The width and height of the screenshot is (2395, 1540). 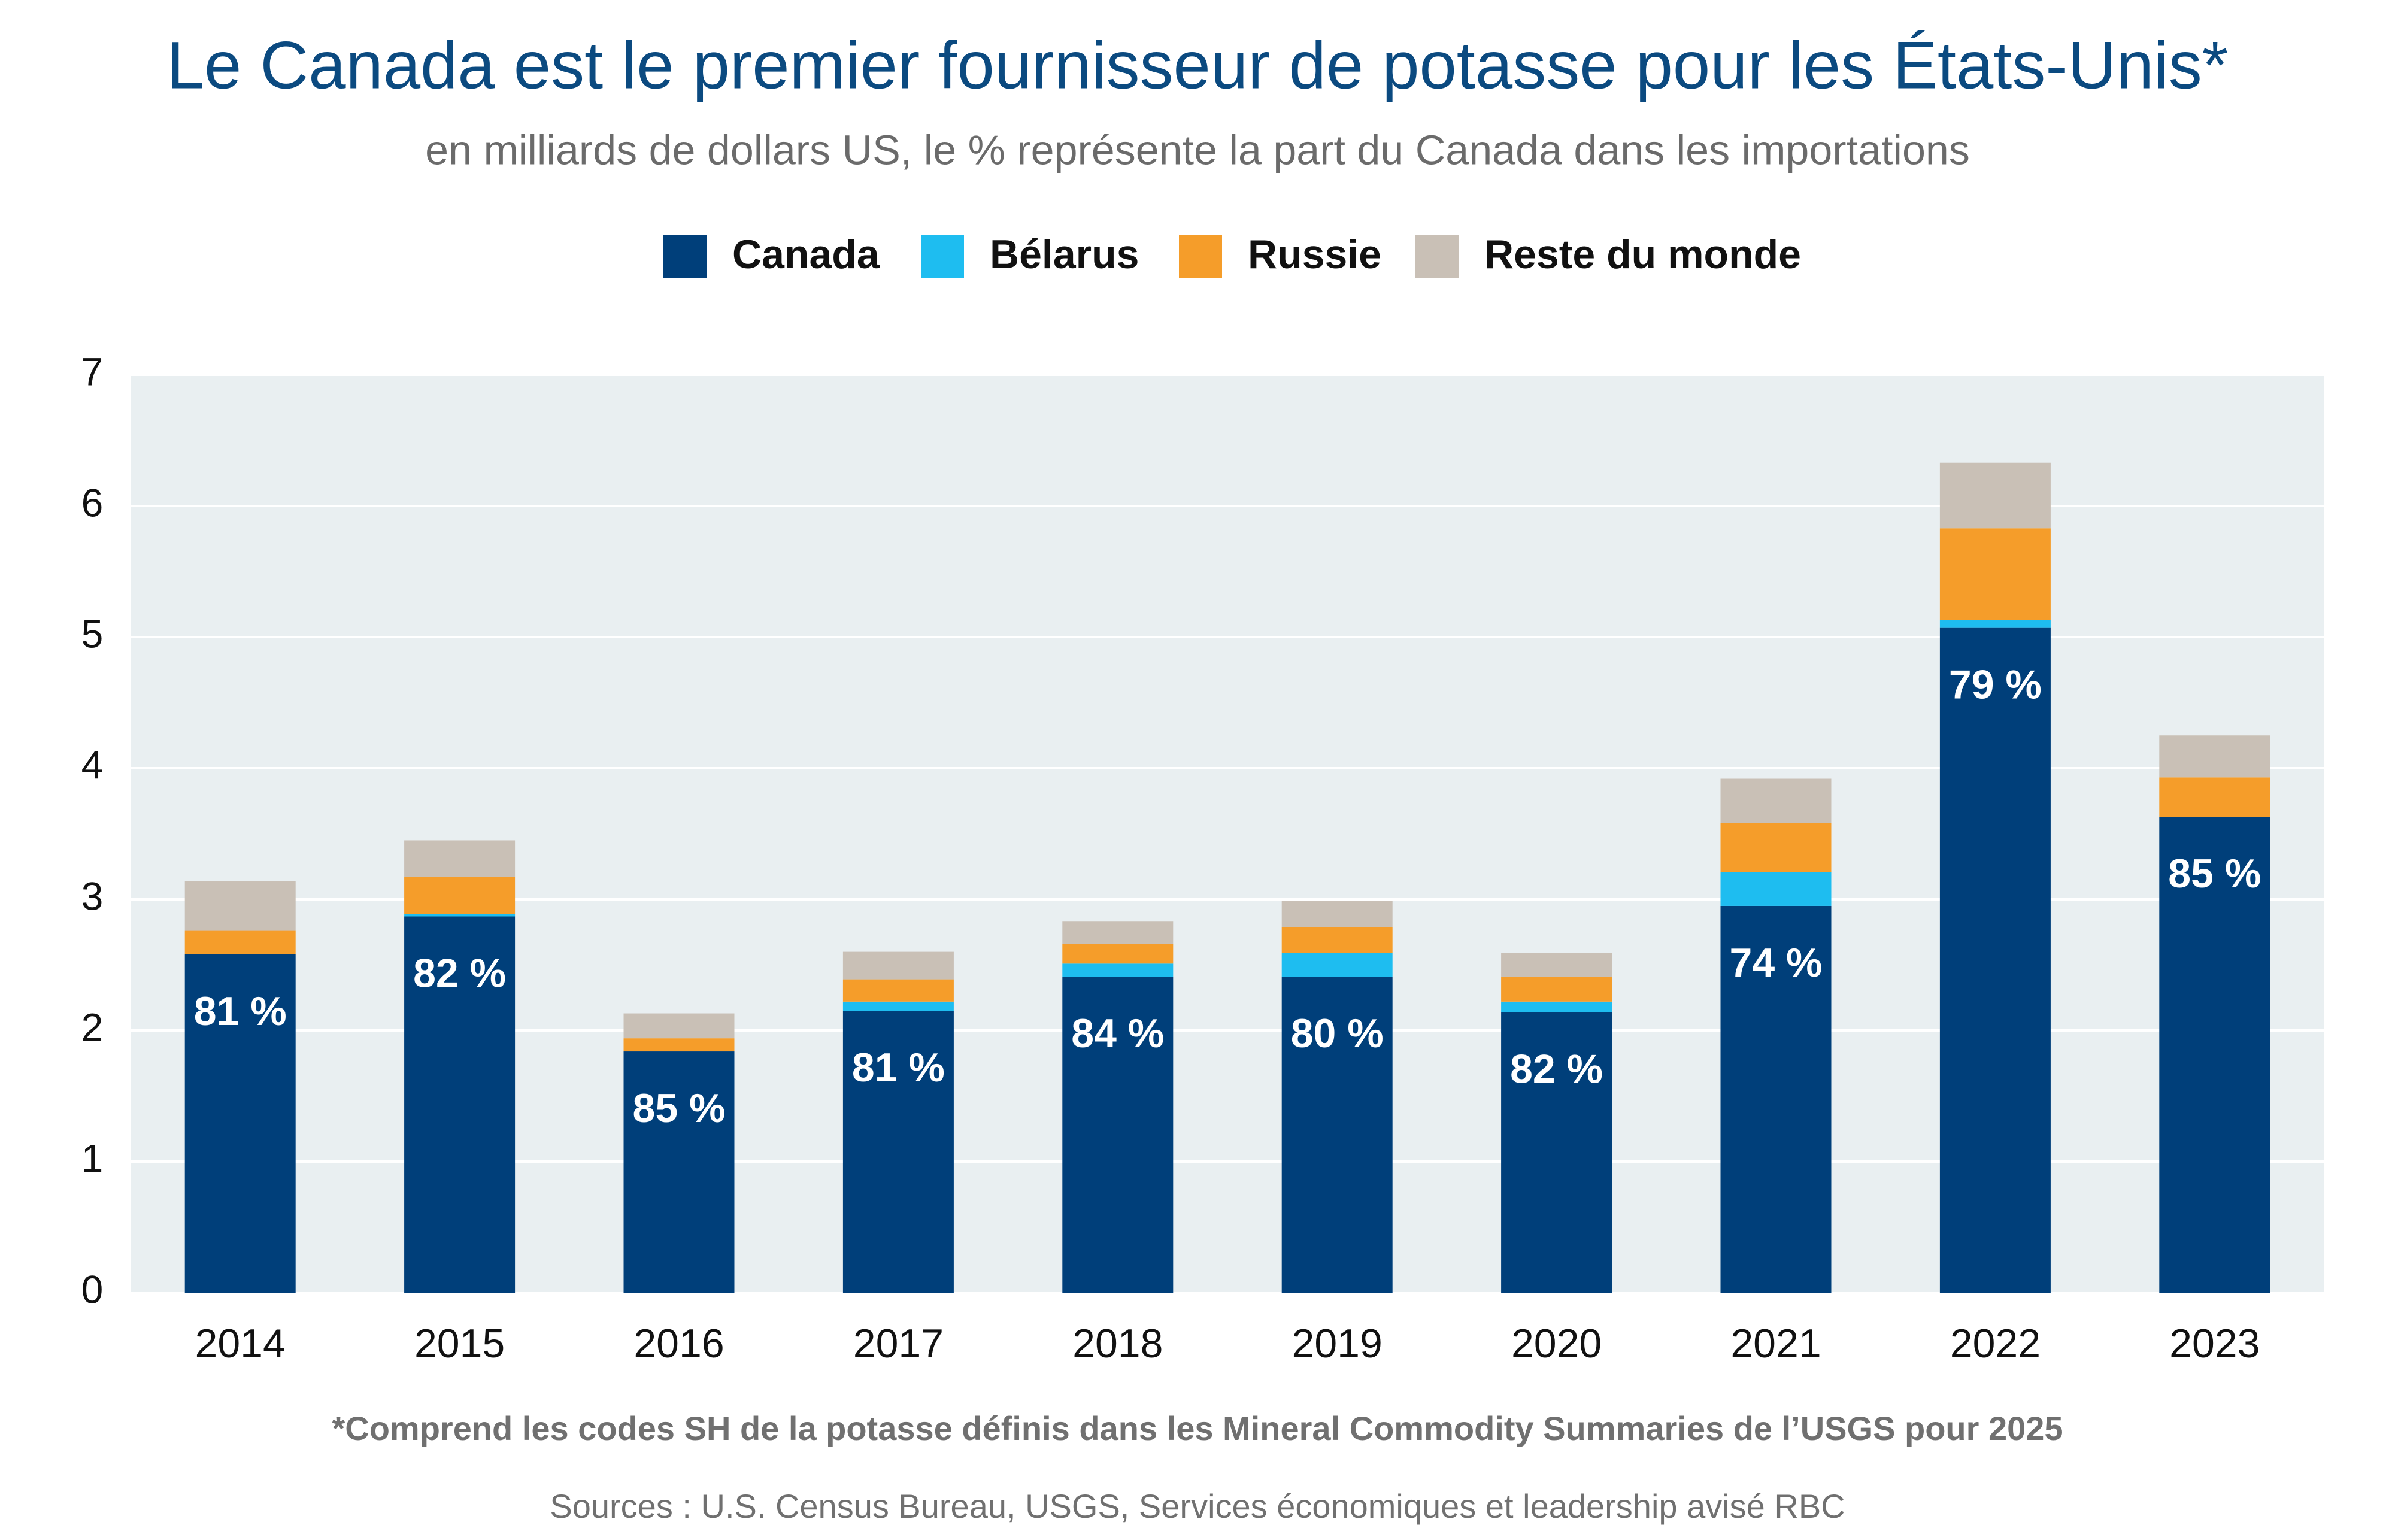 I want to click on x-tick-label: 2018, so click(x=1117, y=1343).